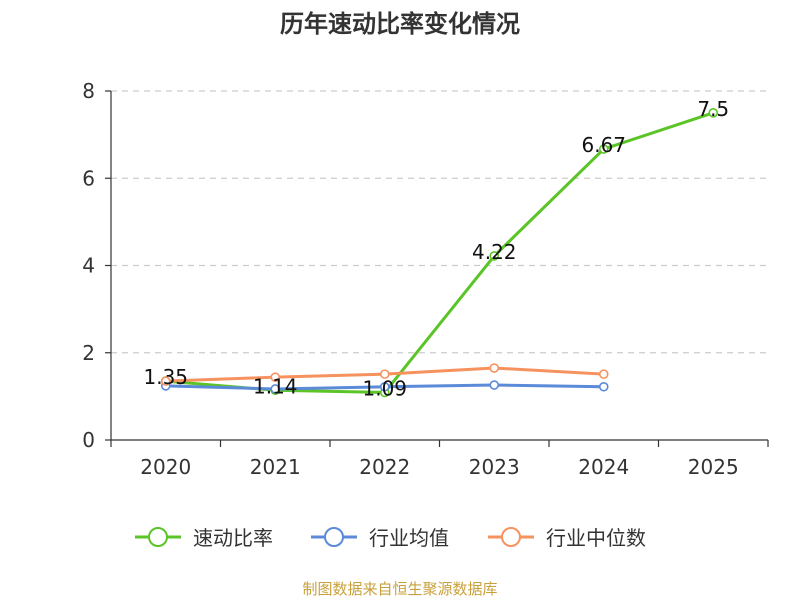 The image size is (800, 600). Describe the element at coordinates (88, 178) in the screenshot. I see `y-tick-label: 6` at that location.